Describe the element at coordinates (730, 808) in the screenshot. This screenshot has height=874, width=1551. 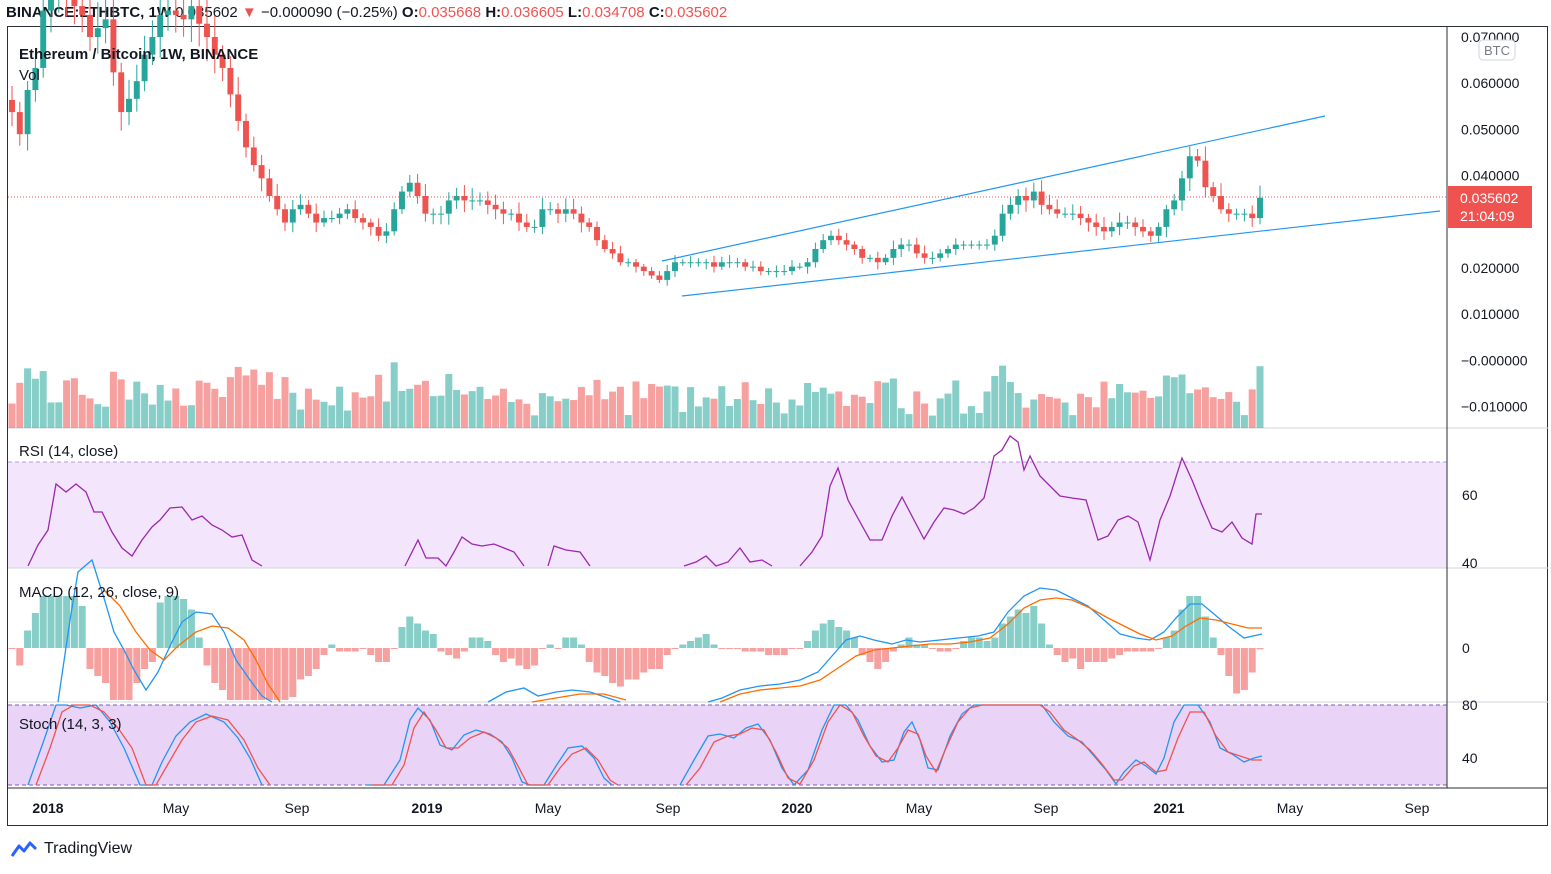
I see `time-axis: 2018 May Sep 2019 May Sep 2020 May Sep 2021 May Sep` at that location.